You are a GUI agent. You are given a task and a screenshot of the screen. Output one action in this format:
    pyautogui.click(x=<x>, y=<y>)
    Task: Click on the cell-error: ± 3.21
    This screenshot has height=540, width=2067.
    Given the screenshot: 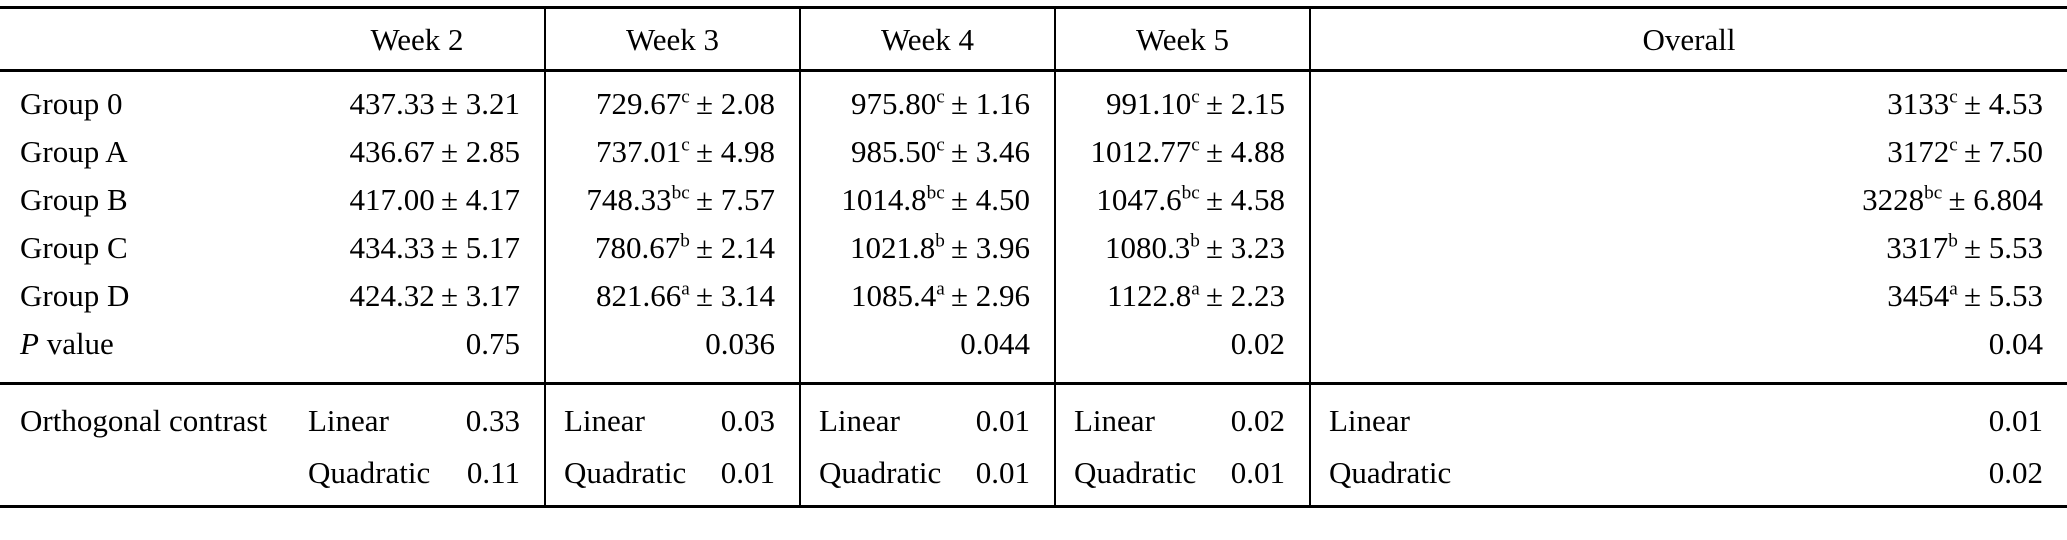 What is the action you would take?
    pyautogui.click(x=480, y=103)
    